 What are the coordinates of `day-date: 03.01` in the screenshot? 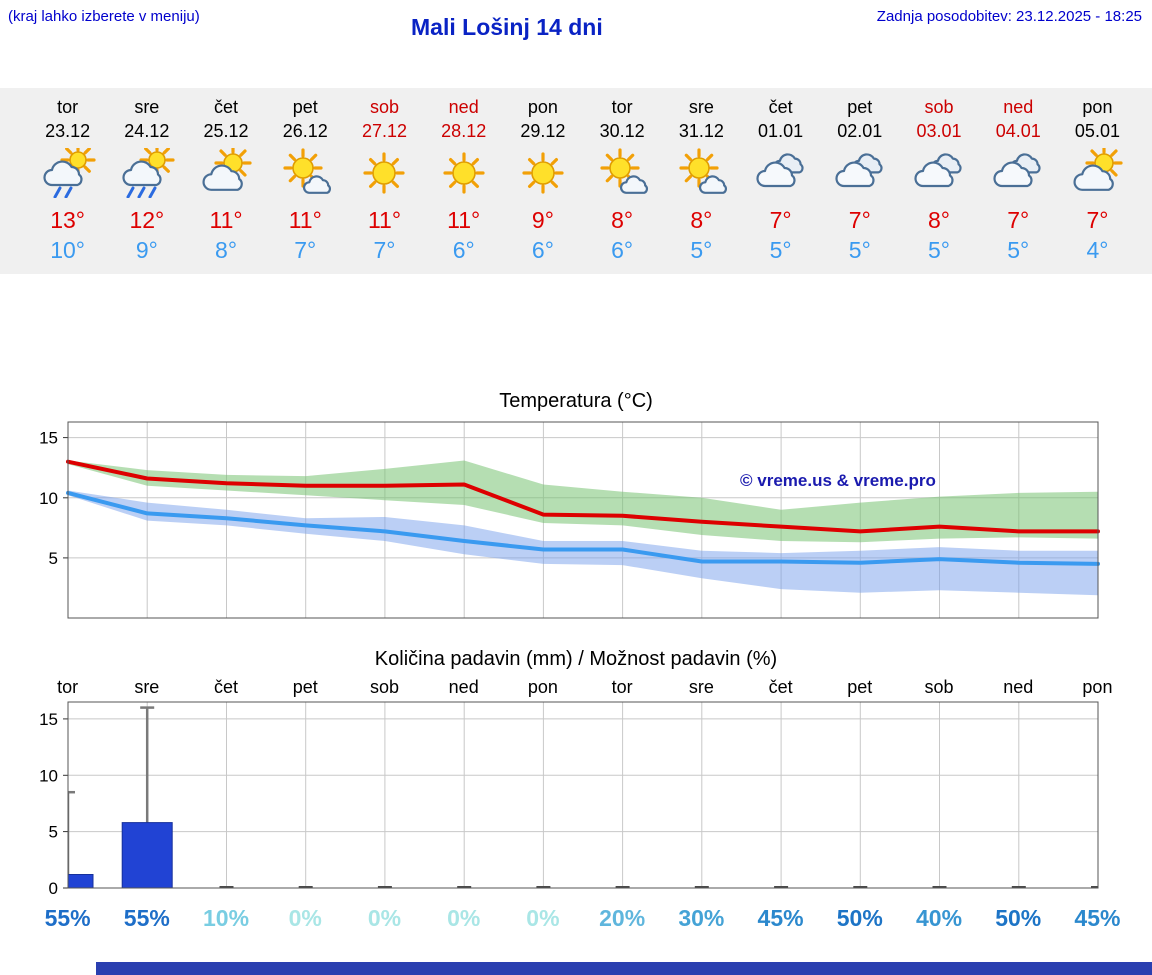 It's located at (939, 131).